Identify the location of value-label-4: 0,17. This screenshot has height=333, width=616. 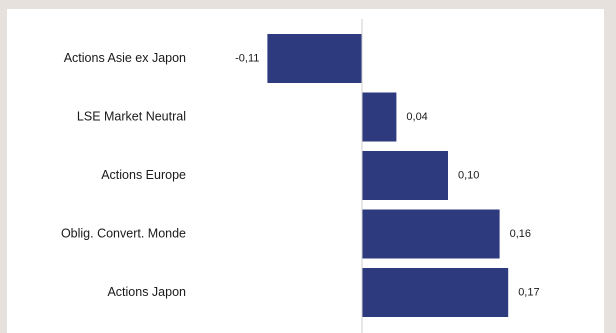
(528, 292).